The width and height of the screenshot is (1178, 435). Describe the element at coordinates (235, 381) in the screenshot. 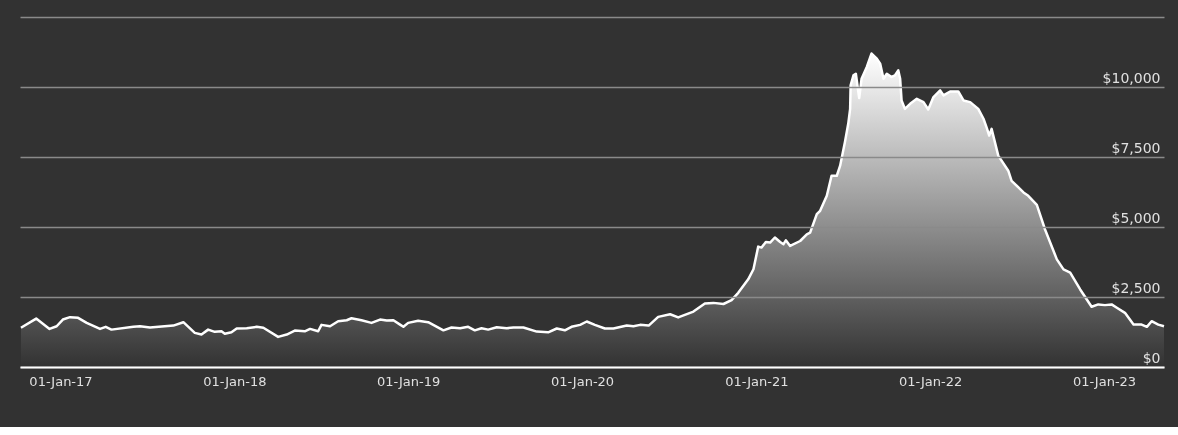

I see `x-tick-label: 01-Jan-18` at that location.